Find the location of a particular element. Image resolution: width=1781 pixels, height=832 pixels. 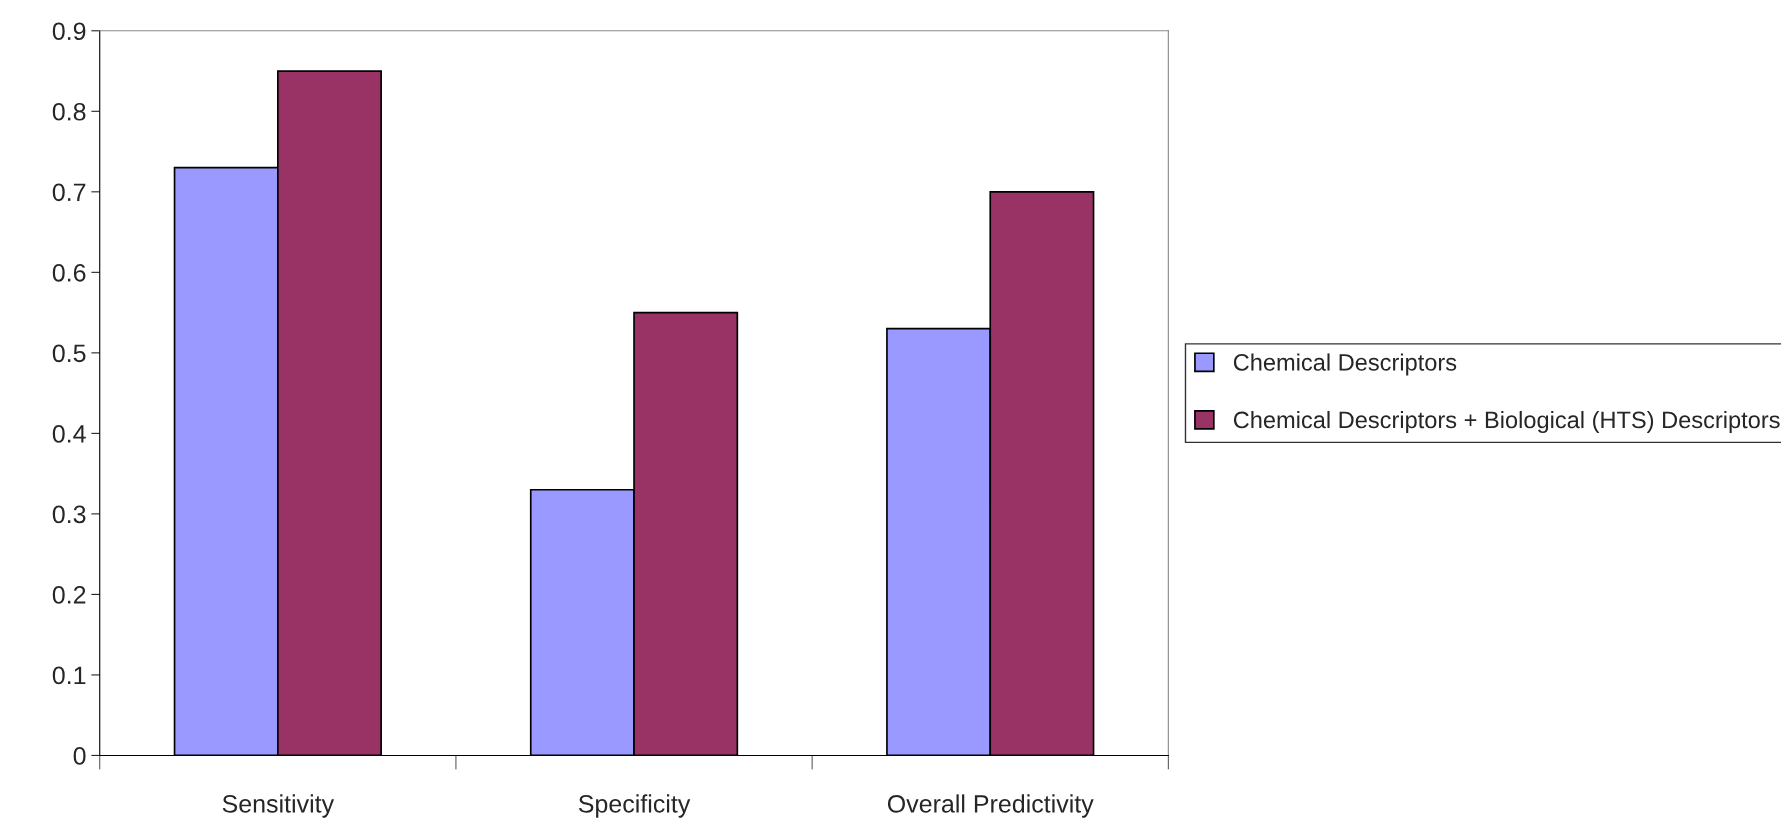

y-tick-label: 0.6 is located at coordinates (69, 272).